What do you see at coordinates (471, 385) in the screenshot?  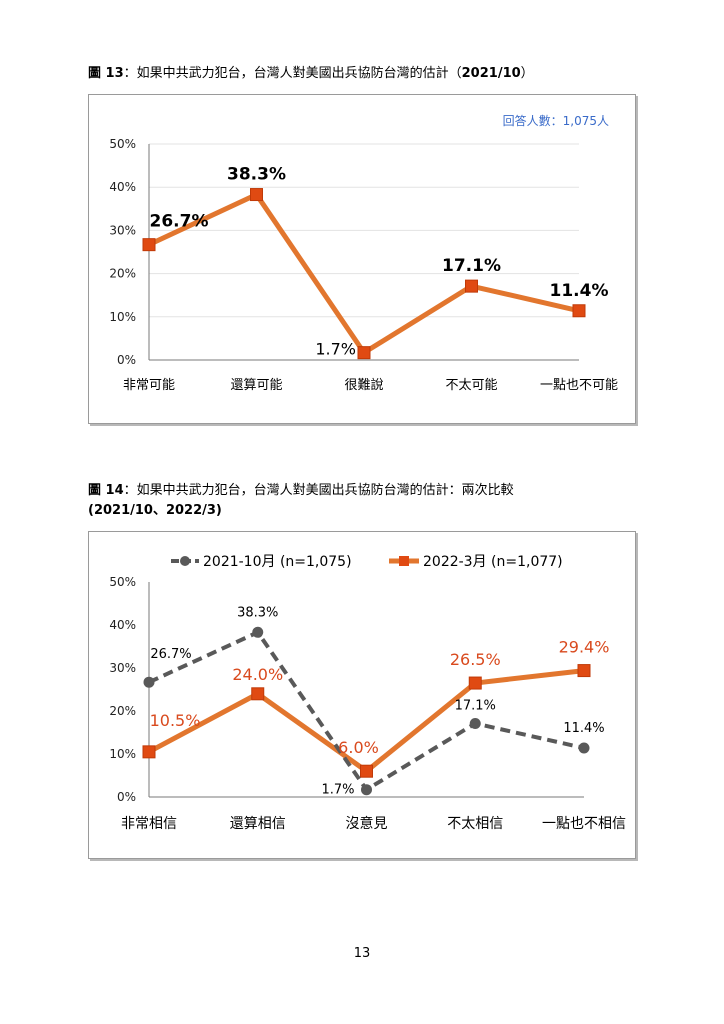 I see `x-tick-label: 不太可能` at bounding box center [471, 385].